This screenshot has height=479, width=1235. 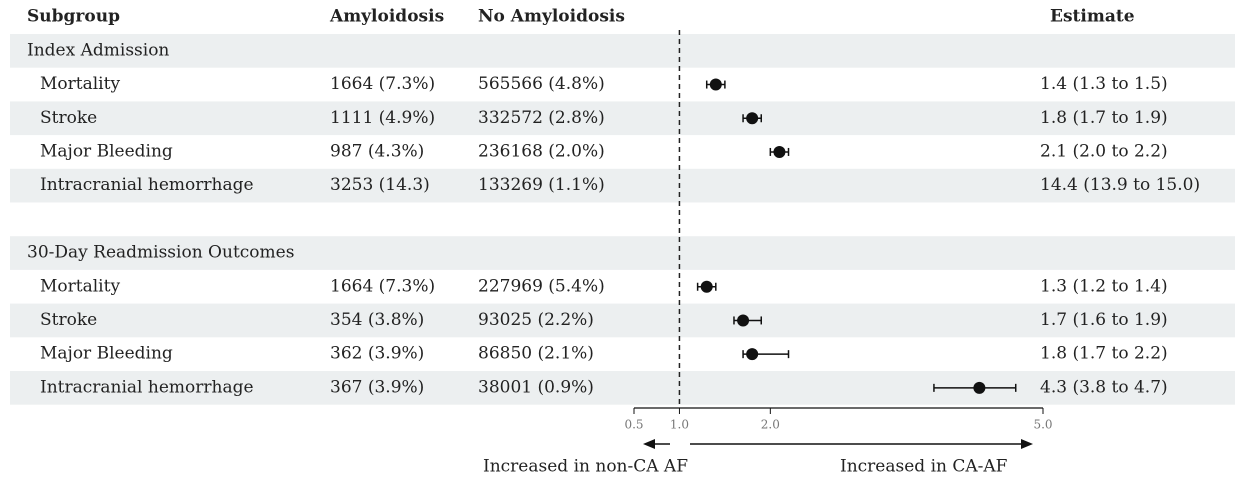 What do you see at coordinates (679, 425) in the screenshot?
I see `x-tick-label: 1.0` at bounding box center [679, 425].